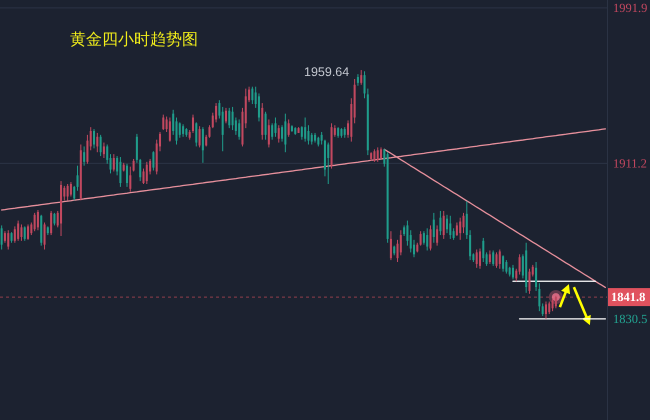 The image size is (650, 420). What do you see at coordinates (628, 297) in the screenshot?
I see `ref-line-label: 1841.8` at bounding box center [628, 297].